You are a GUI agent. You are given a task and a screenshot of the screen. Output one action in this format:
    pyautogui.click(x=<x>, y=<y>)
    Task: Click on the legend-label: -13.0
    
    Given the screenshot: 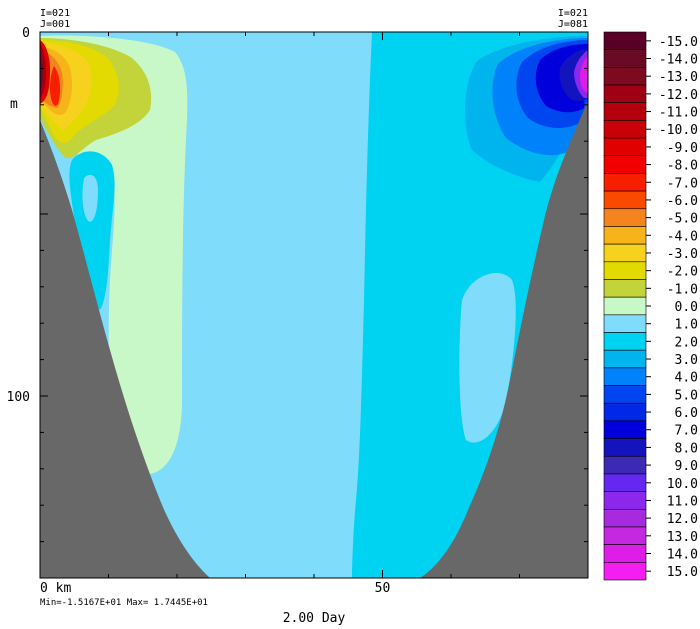 What is the action you would take?
    pyautogui.click(x=678, y=77)
    